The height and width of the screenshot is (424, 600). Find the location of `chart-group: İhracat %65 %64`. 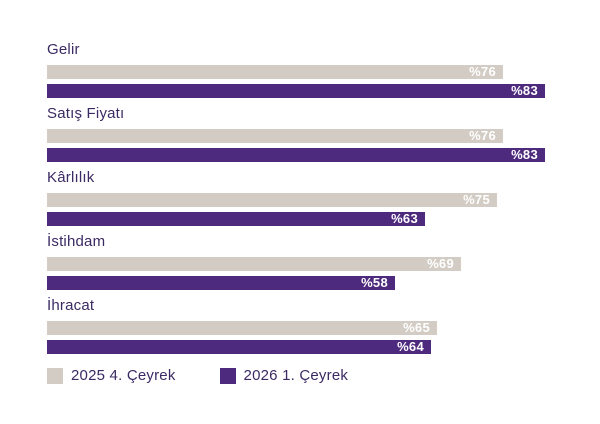

chart-group: İhracat %65 %64 is located at coordinates (323, 325).